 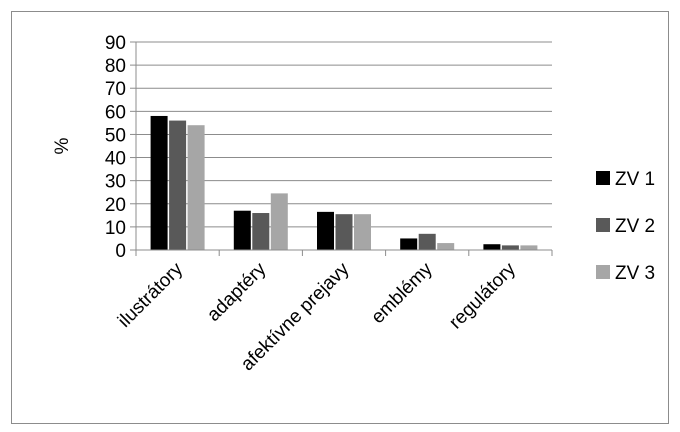 What do you see at coordinates (510, 247) in the screenshot?
I see `bar-regulátory-zv-2` at bounding box center [510, 247].